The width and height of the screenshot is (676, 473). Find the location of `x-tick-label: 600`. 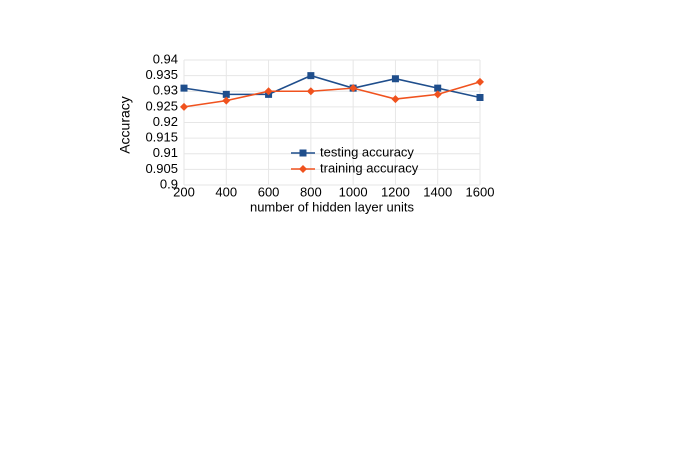

x-tick-label: 600 is located at coordinates (269, 191).